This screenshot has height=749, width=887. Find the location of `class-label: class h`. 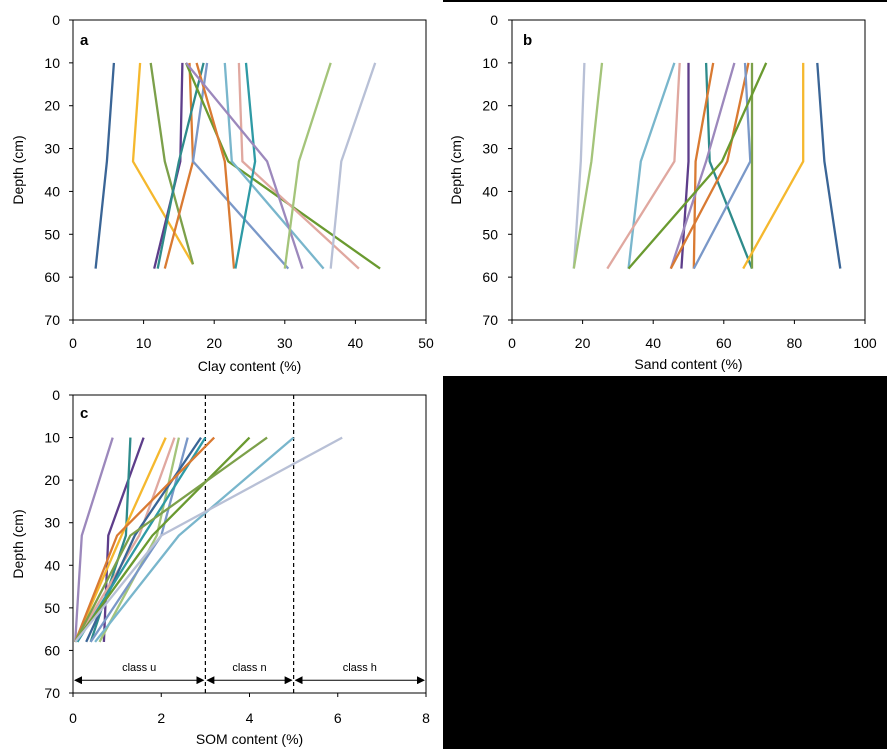

class-label: class h is located at coordinates (360, 668).